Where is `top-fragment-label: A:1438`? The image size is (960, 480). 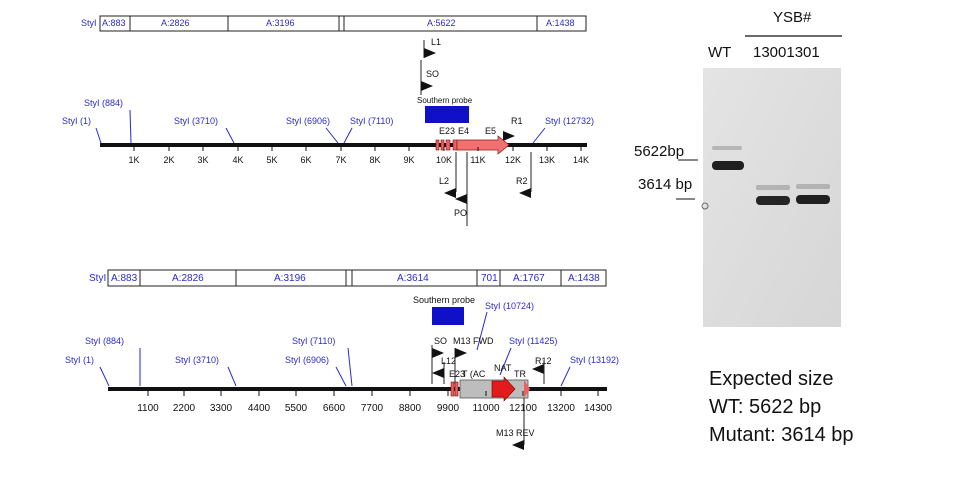 top-fragment-label: A:1438 is located at coordinates (560, 23).